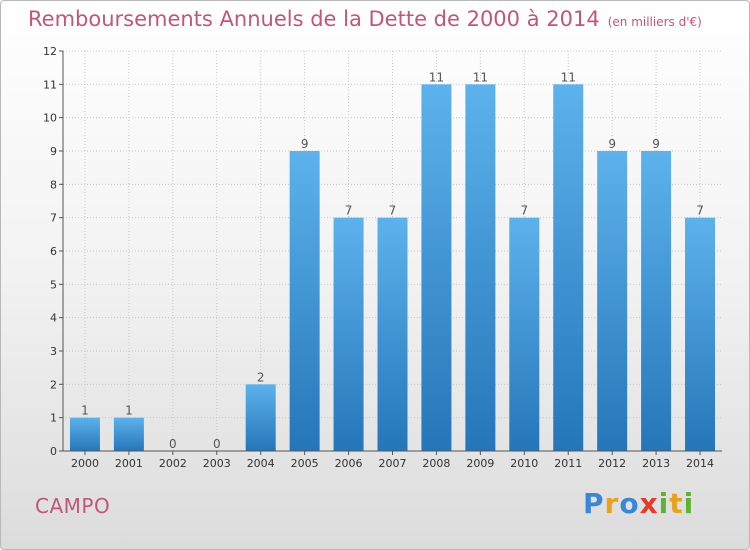 The height and width of the screenshot is (550, 750). I want to click on proxiti-logo: Proxiti, so click(638, 503).